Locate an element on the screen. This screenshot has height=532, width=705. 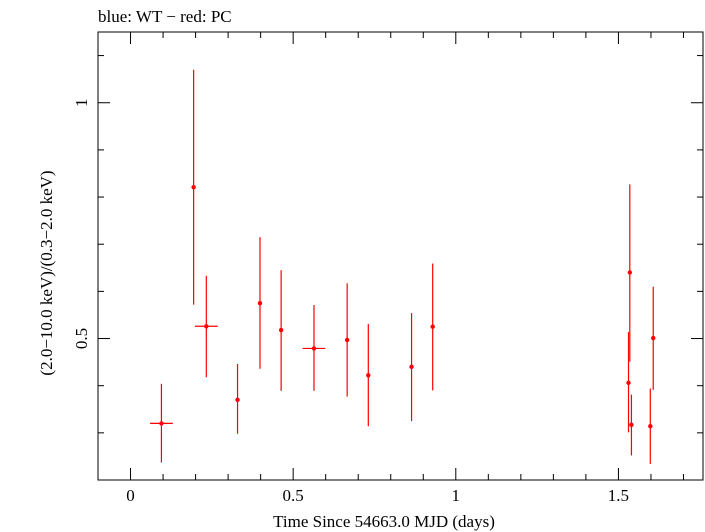
x-tick-label: 1 is located at coordinates (456, 495).